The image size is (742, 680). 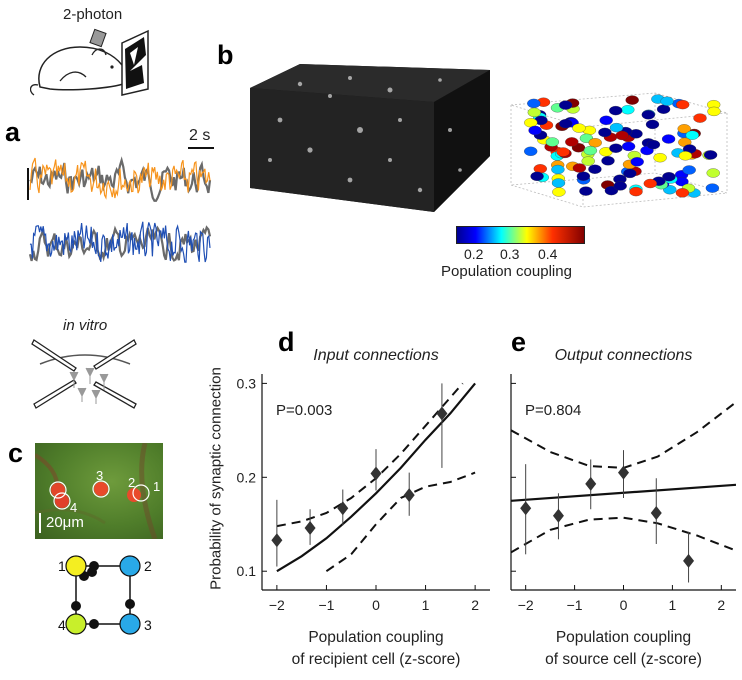 What do you see at coordinates (510, 254) in the screenshot?
I see `colorbar-tick-2: 0.3` at bounding box center [510, 254].